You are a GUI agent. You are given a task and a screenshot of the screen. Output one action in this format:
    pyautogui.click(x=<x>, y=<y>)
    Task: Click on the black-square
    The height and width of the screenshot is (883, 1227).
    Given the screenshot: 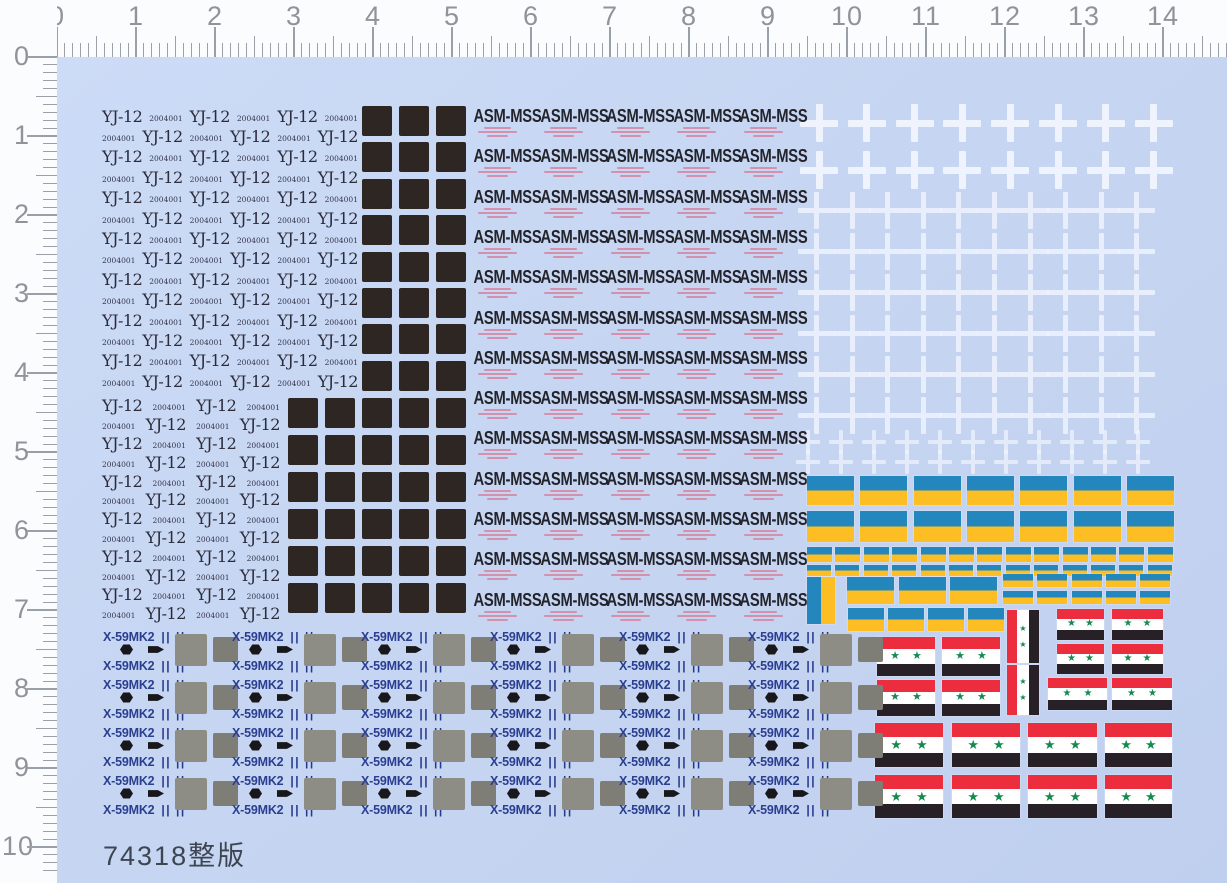 What is the action you would take?
    pyautogui.click(x=451, y=193)
    